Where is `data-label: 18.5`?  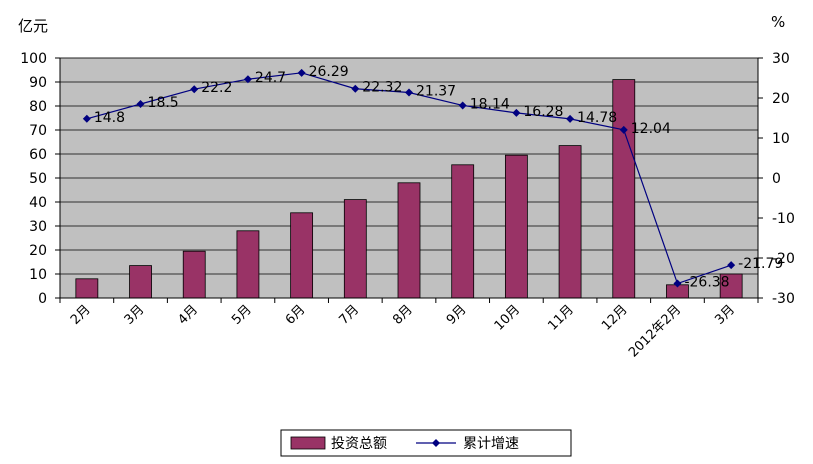
data-label: 18.5 is located at coordinates (163, 103).